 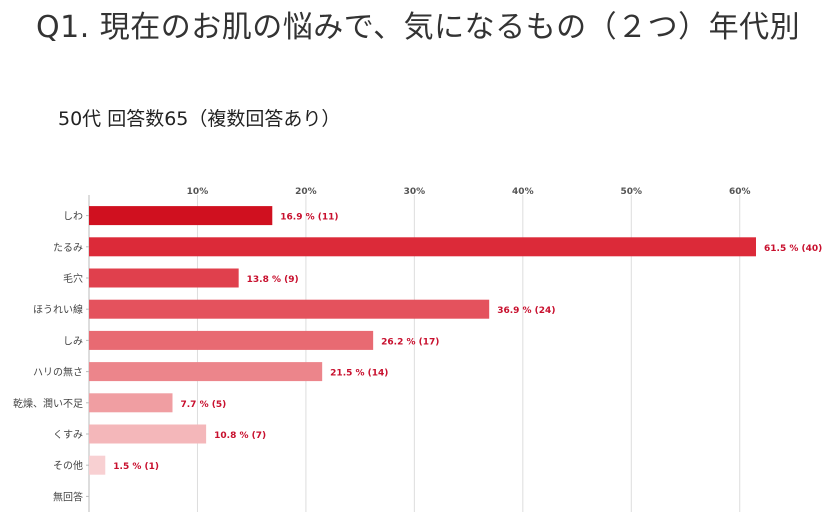 What do you see at coordinates (418, 27) in the screenshot?
I see `page-title: Q1. 現在のお肌の悩みで、気になるもの（２つ）年代別` at bounding box center [418, 27].